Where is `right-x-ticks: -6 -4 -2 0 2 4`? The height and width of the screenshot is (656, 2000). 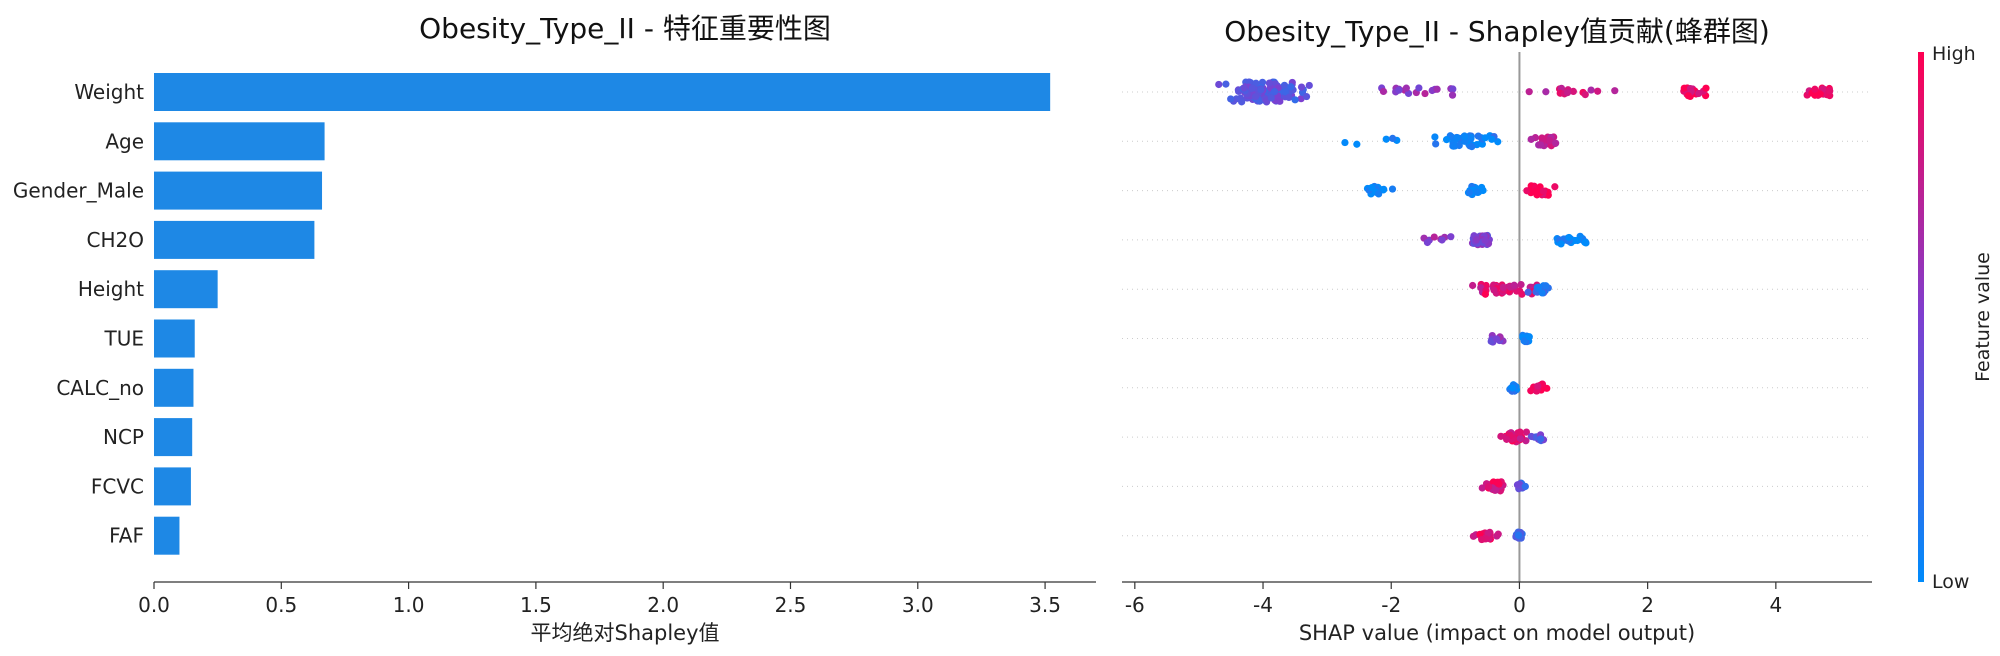
right-x-ticks: -6 -4 -2 0 2 4 is located at coordinates (1453, 599).